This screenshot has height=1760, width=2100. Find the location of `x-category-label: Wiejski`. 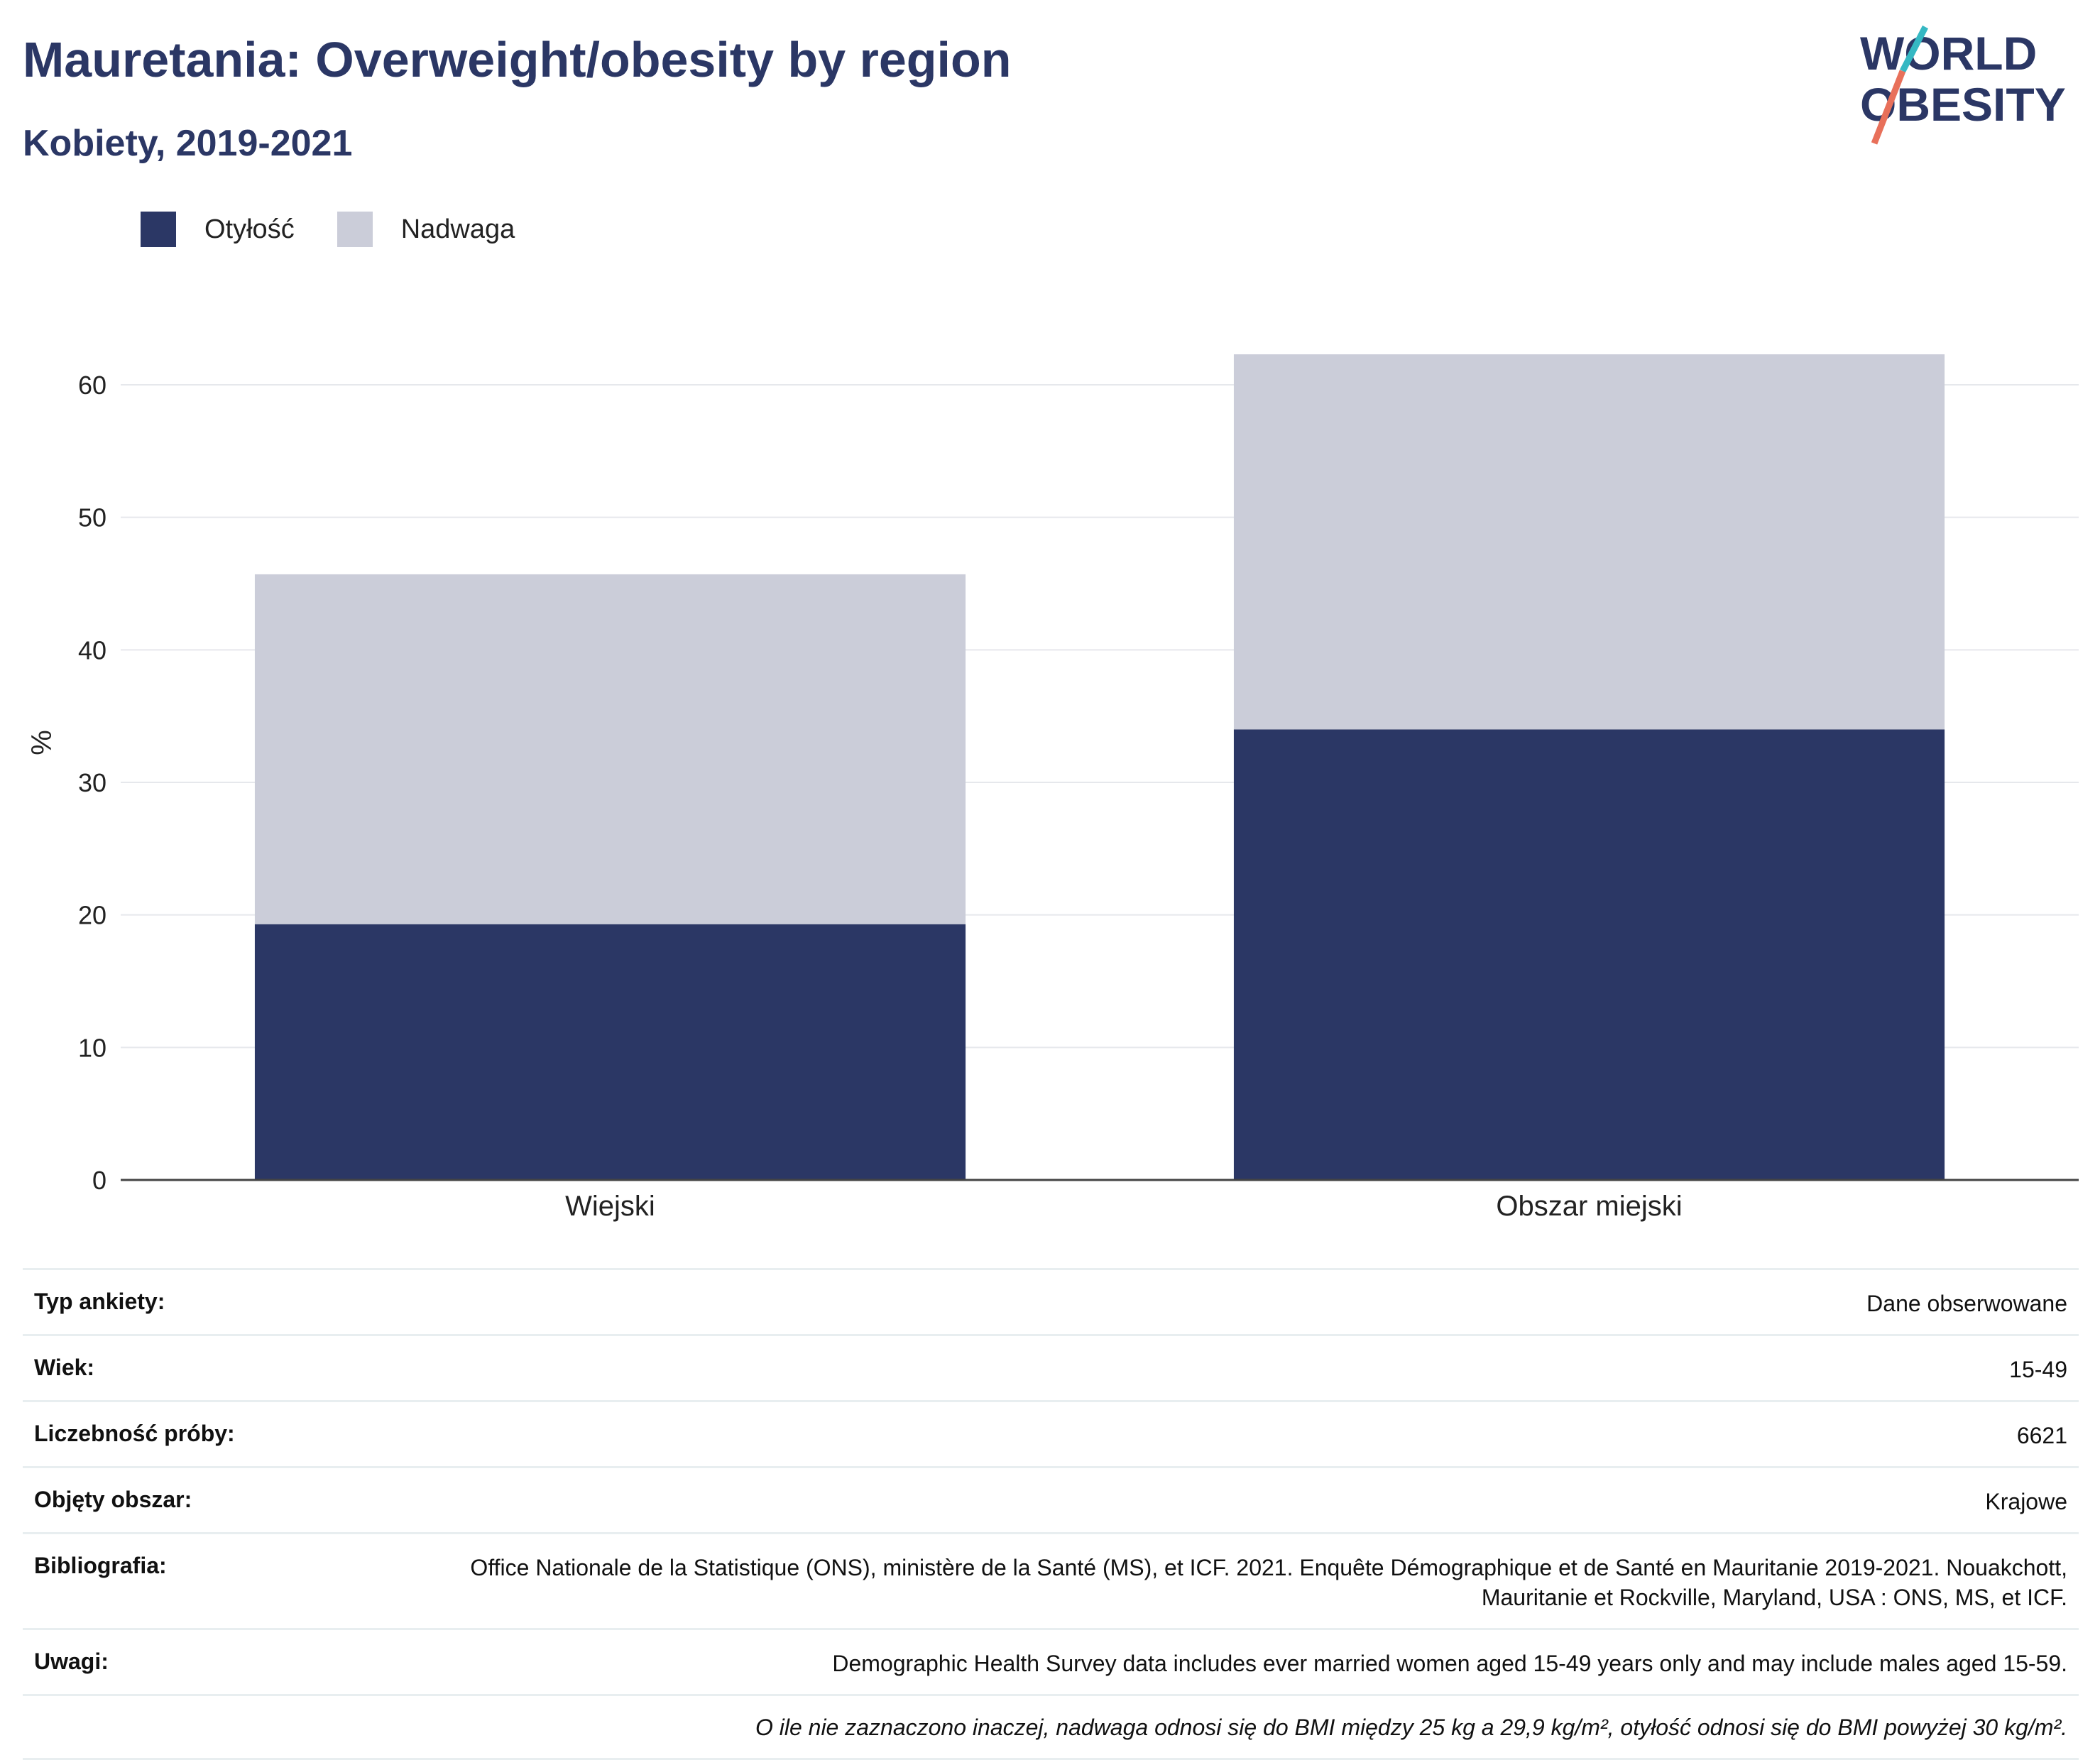

x-category-label: Wiejski is located at coordinates (610, 1206).